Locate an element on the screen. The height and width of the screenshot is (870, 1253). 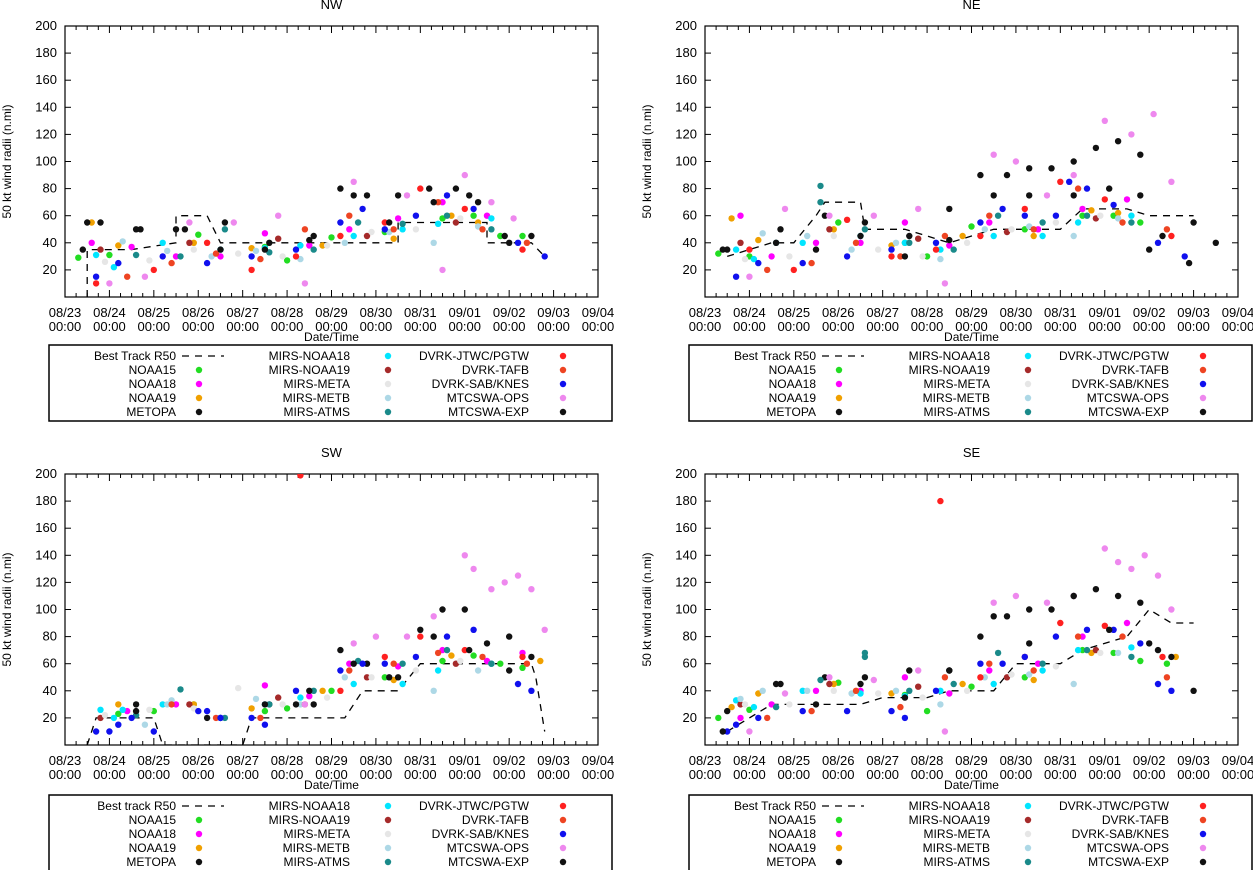
legend-label: MIRS-META is located at coordinates (317, 834).